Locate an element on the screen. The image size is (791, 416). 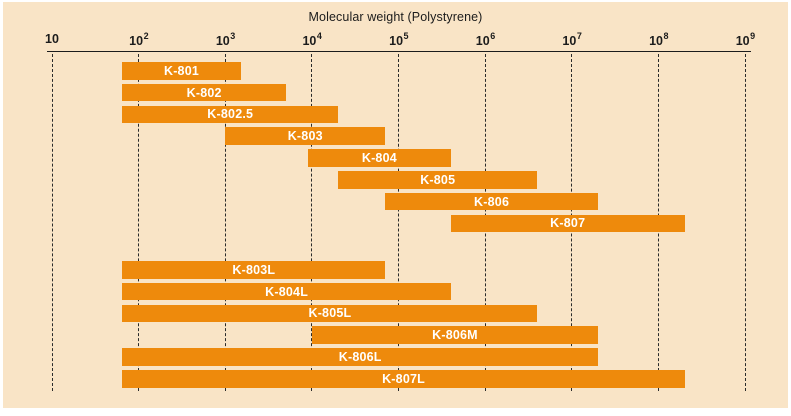
bar-label: K-807L is located at coordinates (403, 378).